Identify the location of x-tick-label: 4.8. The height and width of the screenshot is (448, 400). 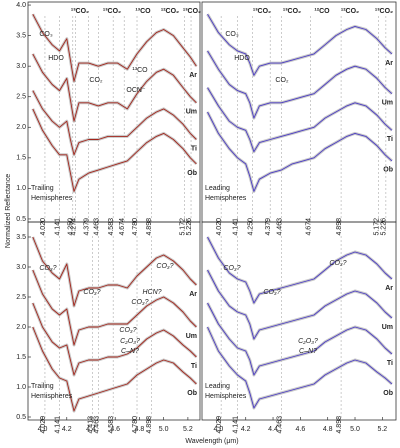
(140, 429).